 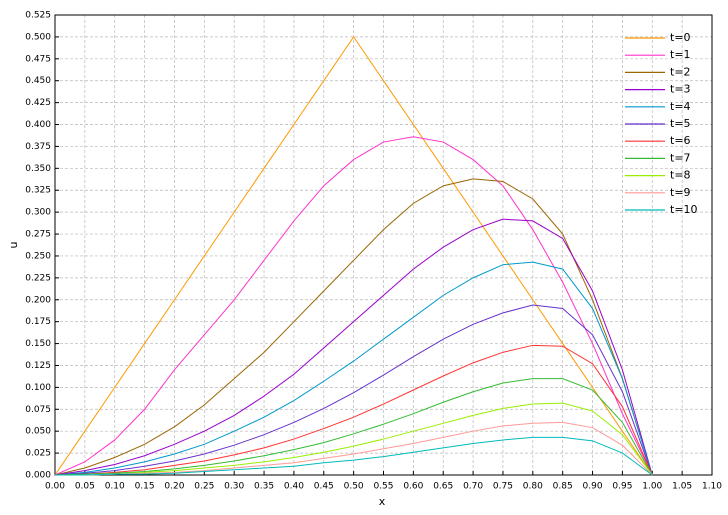 What do you see at coordinates (55, 487) in the screenshot?
I see `x-tick-label: 0.00` at bounding box center [55, 487].